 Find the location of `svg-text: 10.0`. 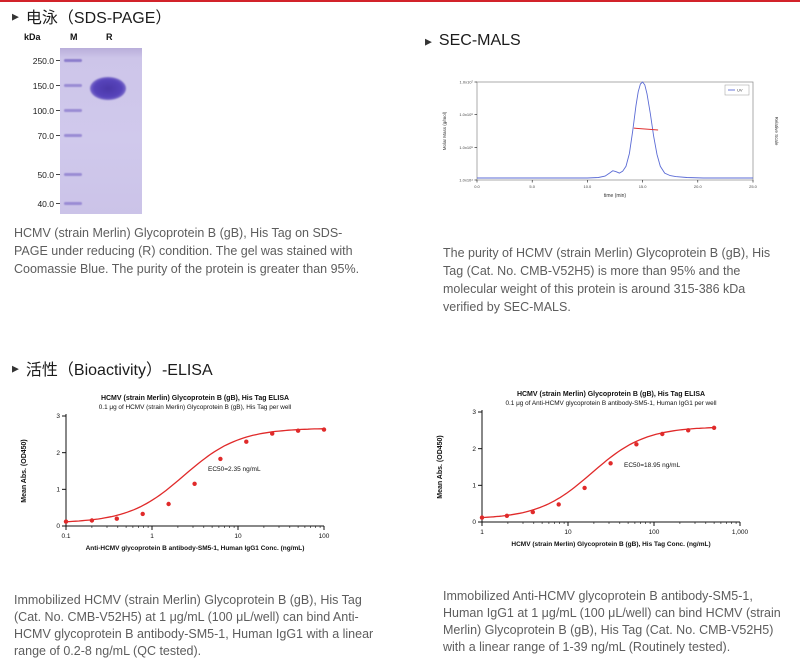

svg-text: 10.0 is located at coordinates (588, 186).